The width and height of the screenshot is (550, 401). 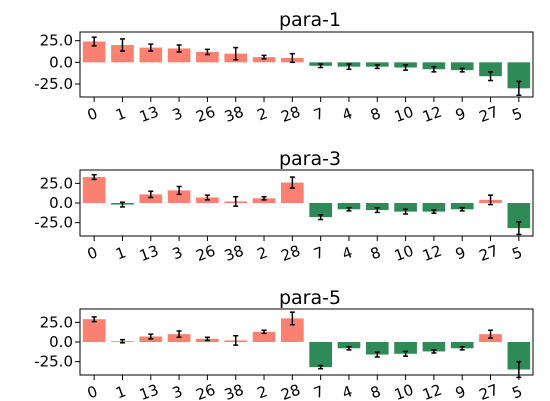 I want to click on x-tick-label: 1, so click(x=120, y=391).